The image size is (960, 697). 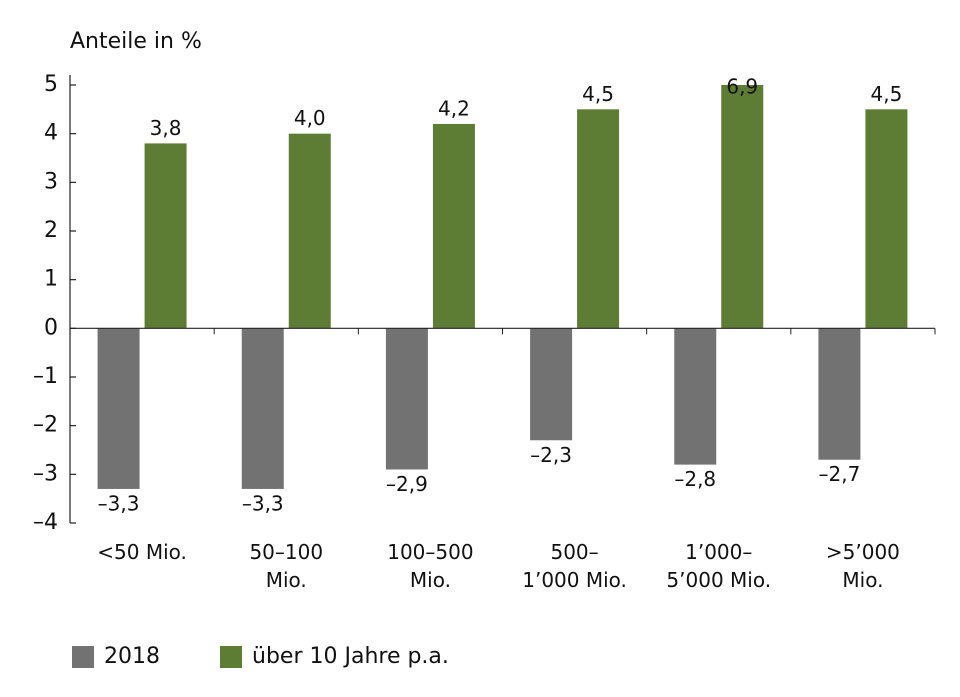 What do you see at coordinates (45, 473) in the screenshot?
I see `y-tick-label: –3` at bounding box center [45, 473].